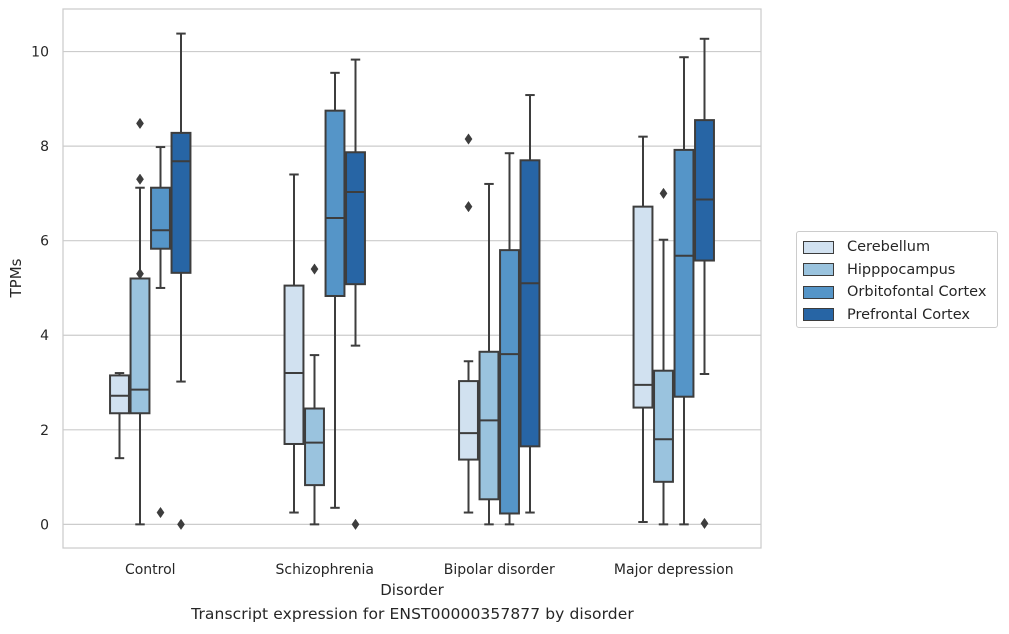  What do you see at coordinates (40, 289) in the screenshot?
I see `y-tick-labels: 0 2 4 6 8 10` at bounding box center [40, 289].